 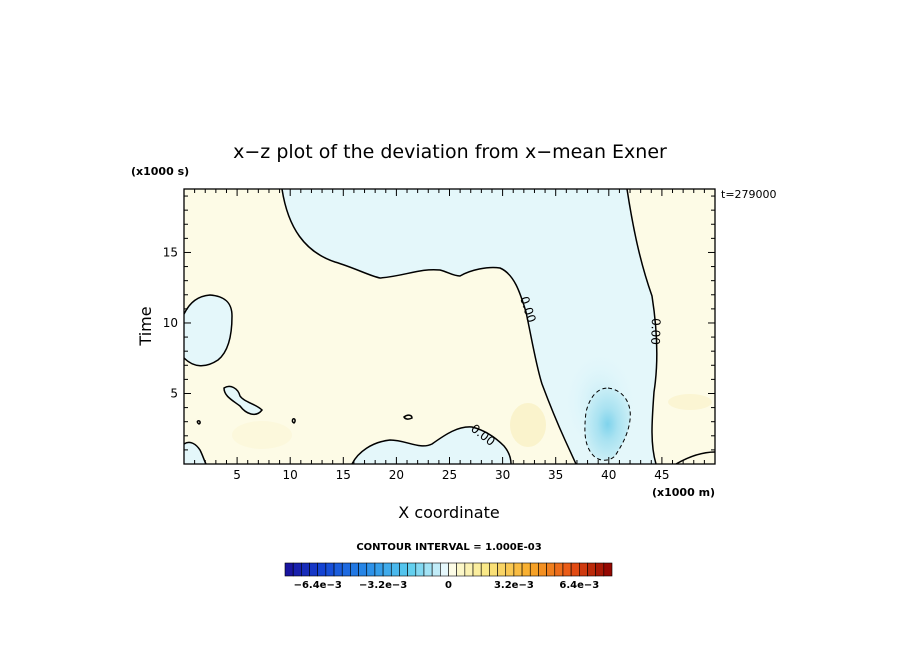 What do you see at coordinates (318, 585) in the screenshot?
I see `colorbar-tick-label: −6.4e−3` at bounding box center [318, 585].